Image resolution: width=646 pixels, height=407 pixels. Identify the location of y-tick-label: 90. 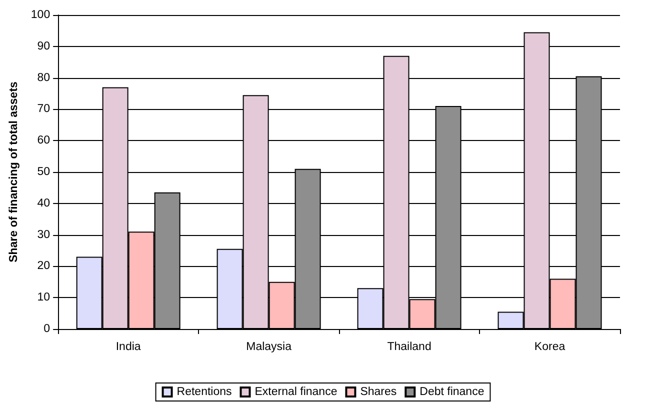
(43, 46).